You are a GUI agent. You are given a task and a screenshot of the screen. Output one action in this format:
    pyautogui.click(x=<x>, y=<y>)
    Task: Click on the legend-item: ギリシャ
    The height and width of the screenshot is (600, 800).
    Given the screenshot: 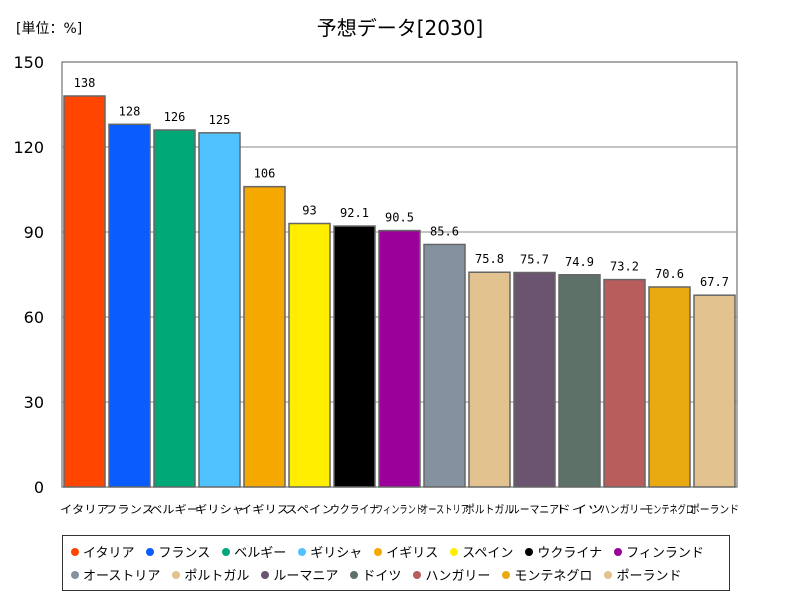 What is the action you would take?
    pyautogui.click(x=330, y=551)
    